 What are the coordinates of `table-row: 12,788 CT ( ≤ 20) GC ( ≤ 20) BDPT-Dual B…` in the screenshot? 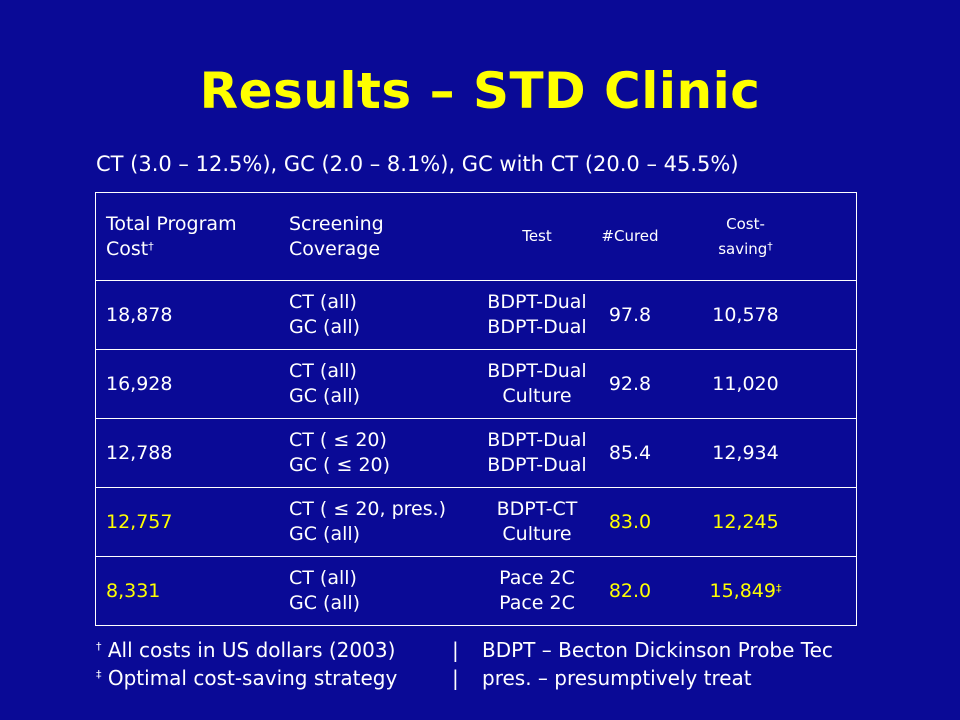 It's located at (476, 453).